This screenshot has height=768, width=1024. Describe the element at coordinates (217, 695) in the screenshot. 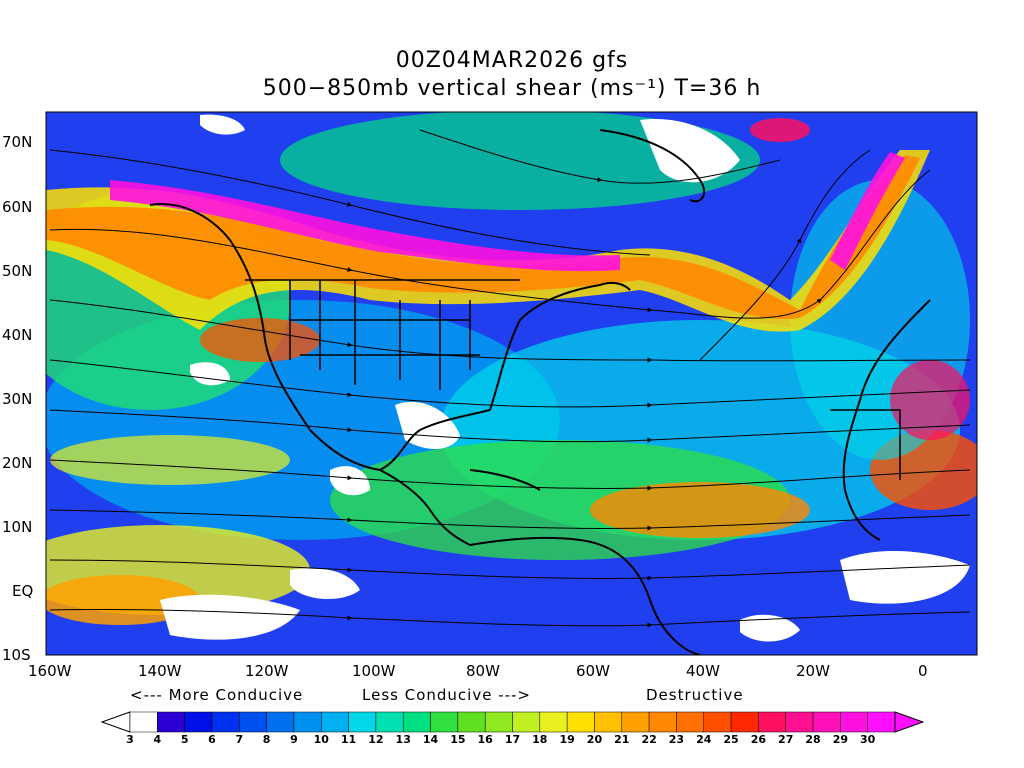

I see `guide-more-conducive: <--- More Conducive` at that location.